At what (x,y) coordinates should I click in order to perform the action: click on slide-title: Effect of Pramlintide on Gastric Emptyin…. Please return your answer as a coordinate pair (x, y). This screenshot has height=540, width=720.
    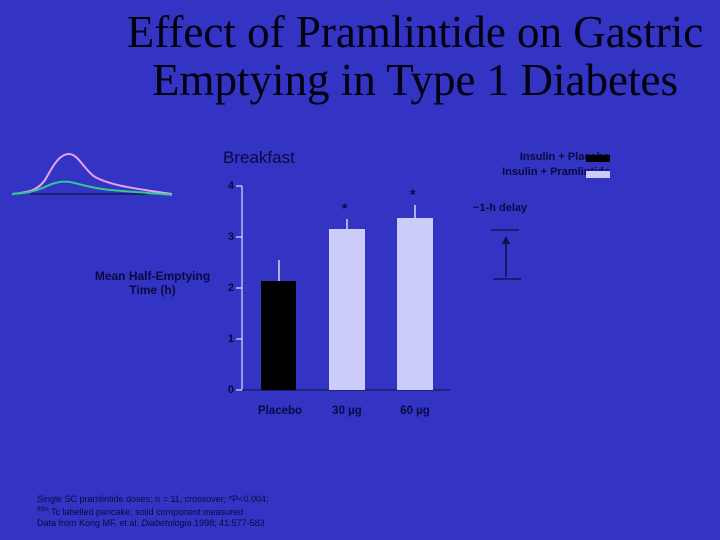
    Looking at the image, I should click on (415, 56).